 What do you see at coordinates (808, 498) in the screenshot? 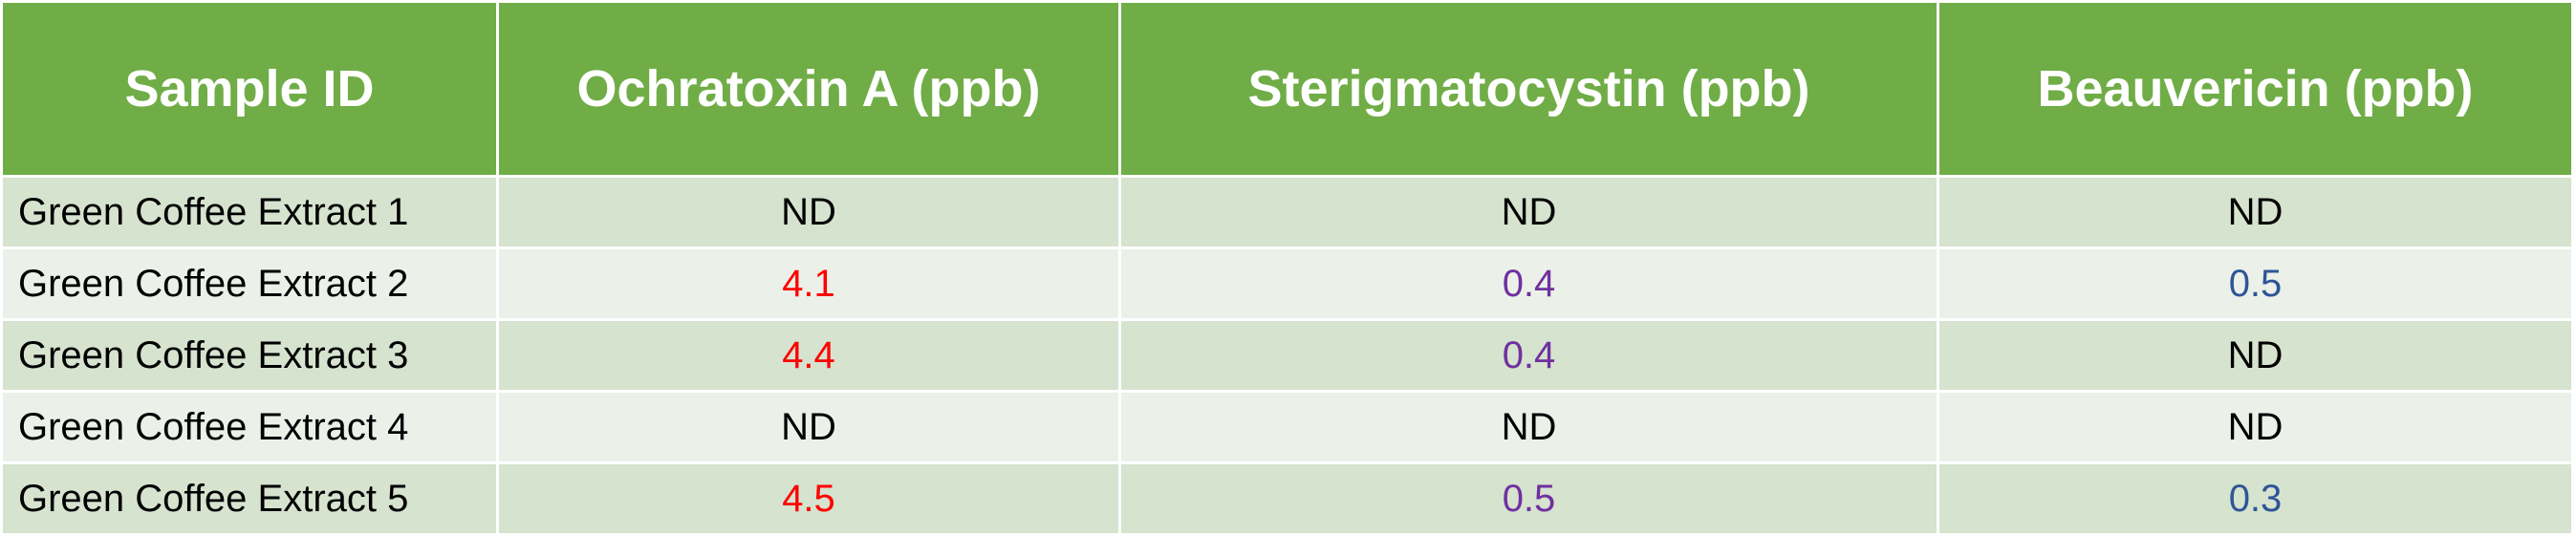
I see `cell-value: 4.5` at bounding box center [808, 498].